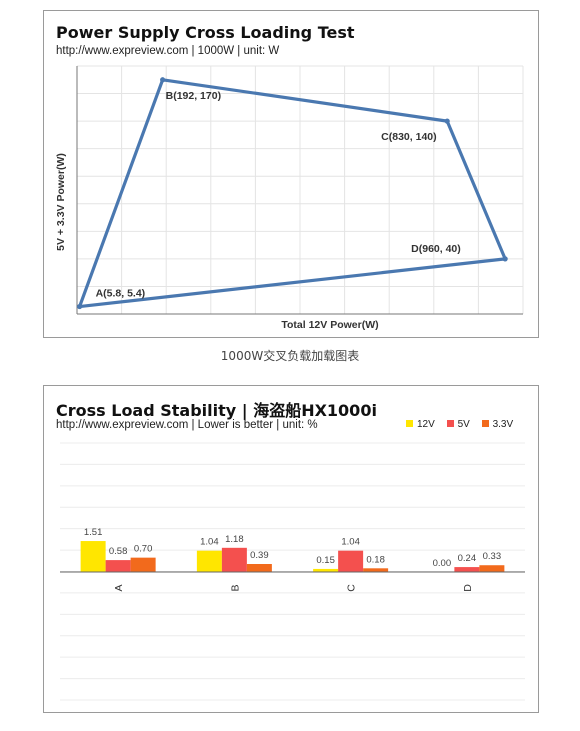 The height and width of the screenshot is (731, 580). What do you see at coordinates (492, 556) in the screenshot?
I see `bar-value-label: 0.33` at bounding box center [492, 556].